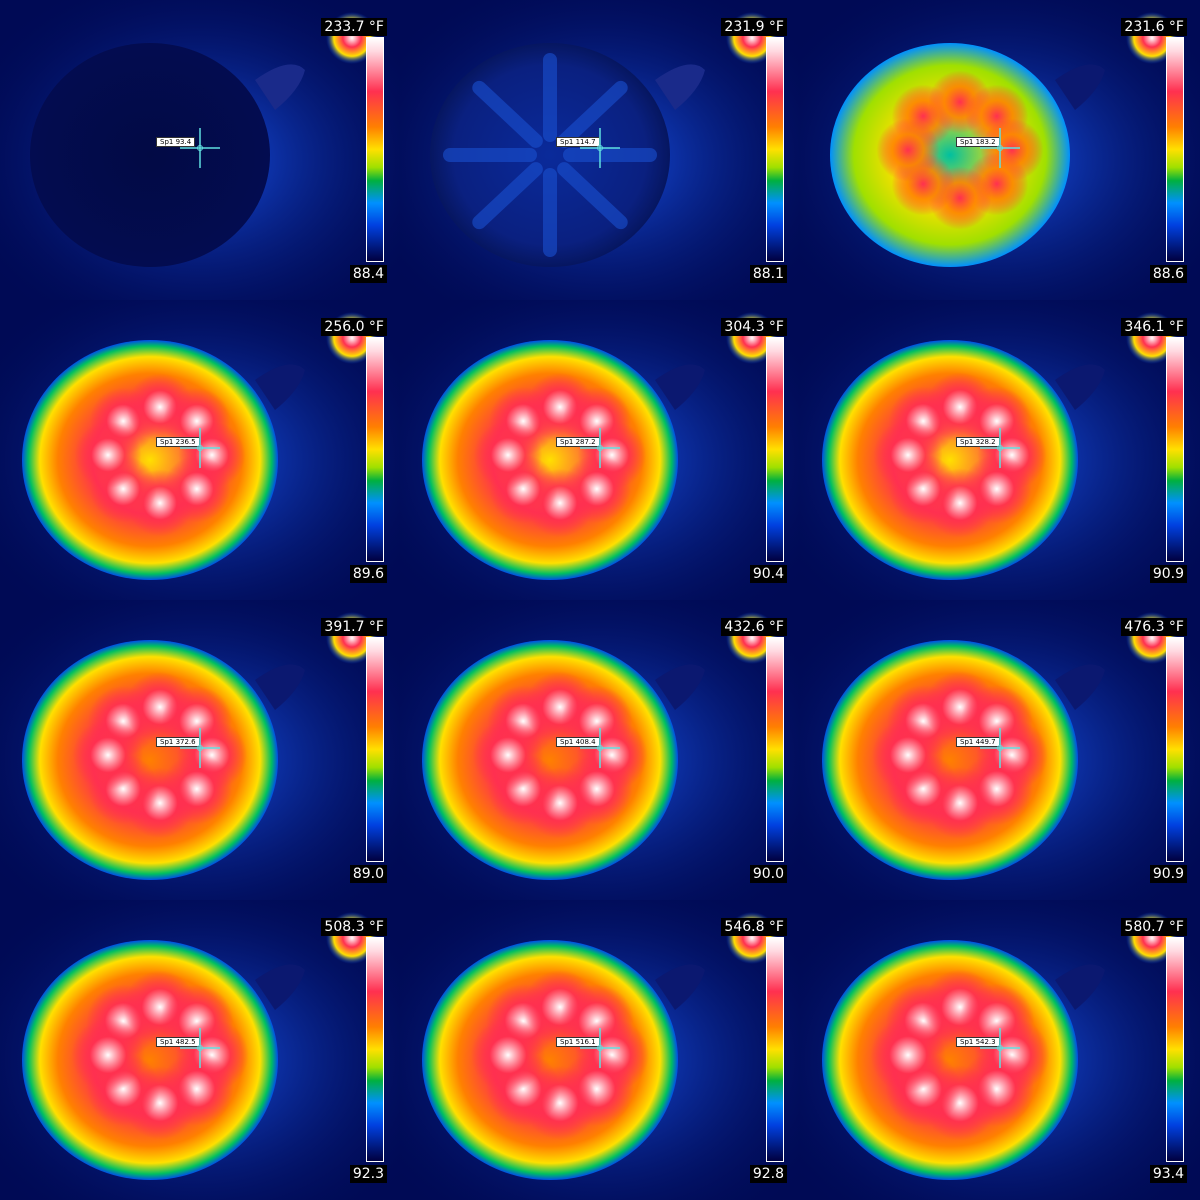  I want to click on thermal-frame-3: 231.6 °F 88.6 Sp1 183.2, so click(1000, 150).